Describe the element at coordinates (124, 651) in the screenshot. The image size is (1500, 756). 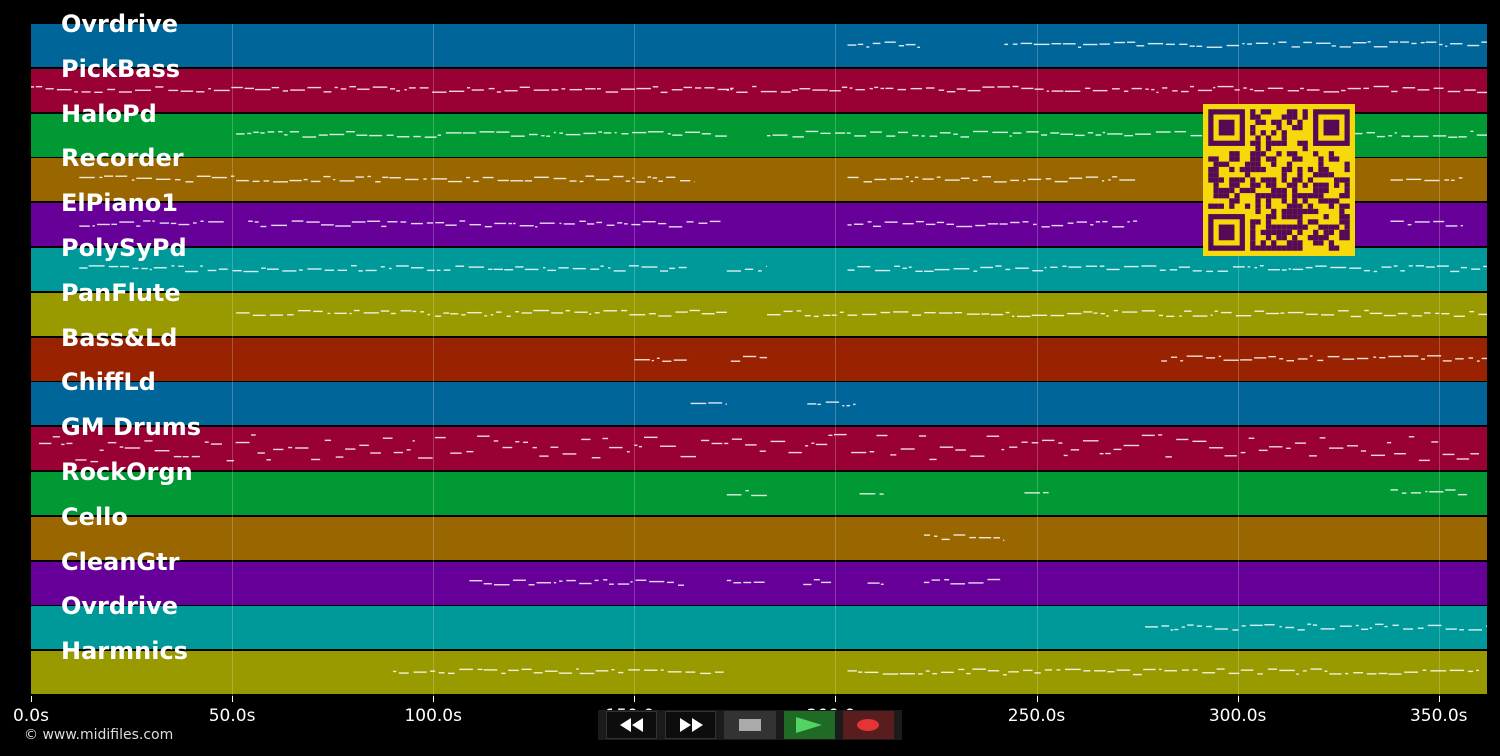
I see `track-name: Harmnics` at that location.